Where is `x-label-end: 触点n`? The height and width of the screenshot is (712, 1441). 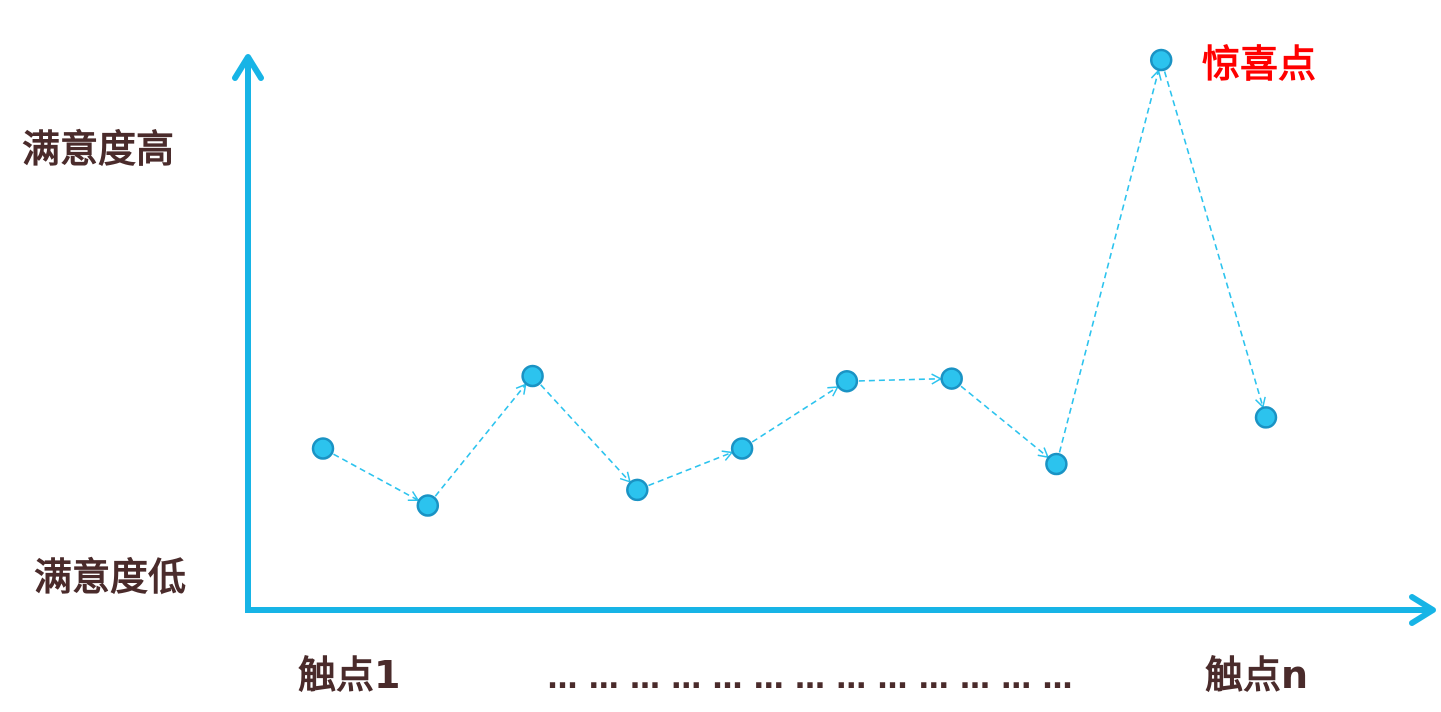
x-label-end: 触点n is located at coordinates (1256, 675).